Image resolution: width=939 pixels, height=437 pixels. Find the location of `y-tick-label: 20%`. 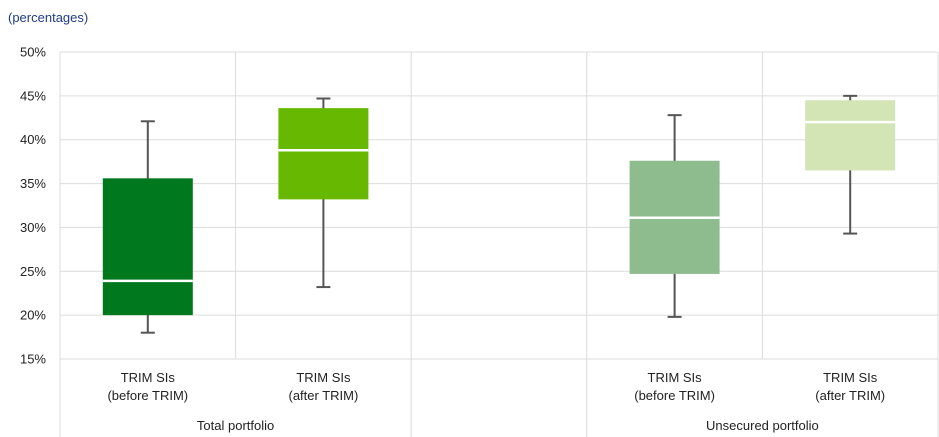

y-tick-label: 20% is located at coordinates (33, 315).